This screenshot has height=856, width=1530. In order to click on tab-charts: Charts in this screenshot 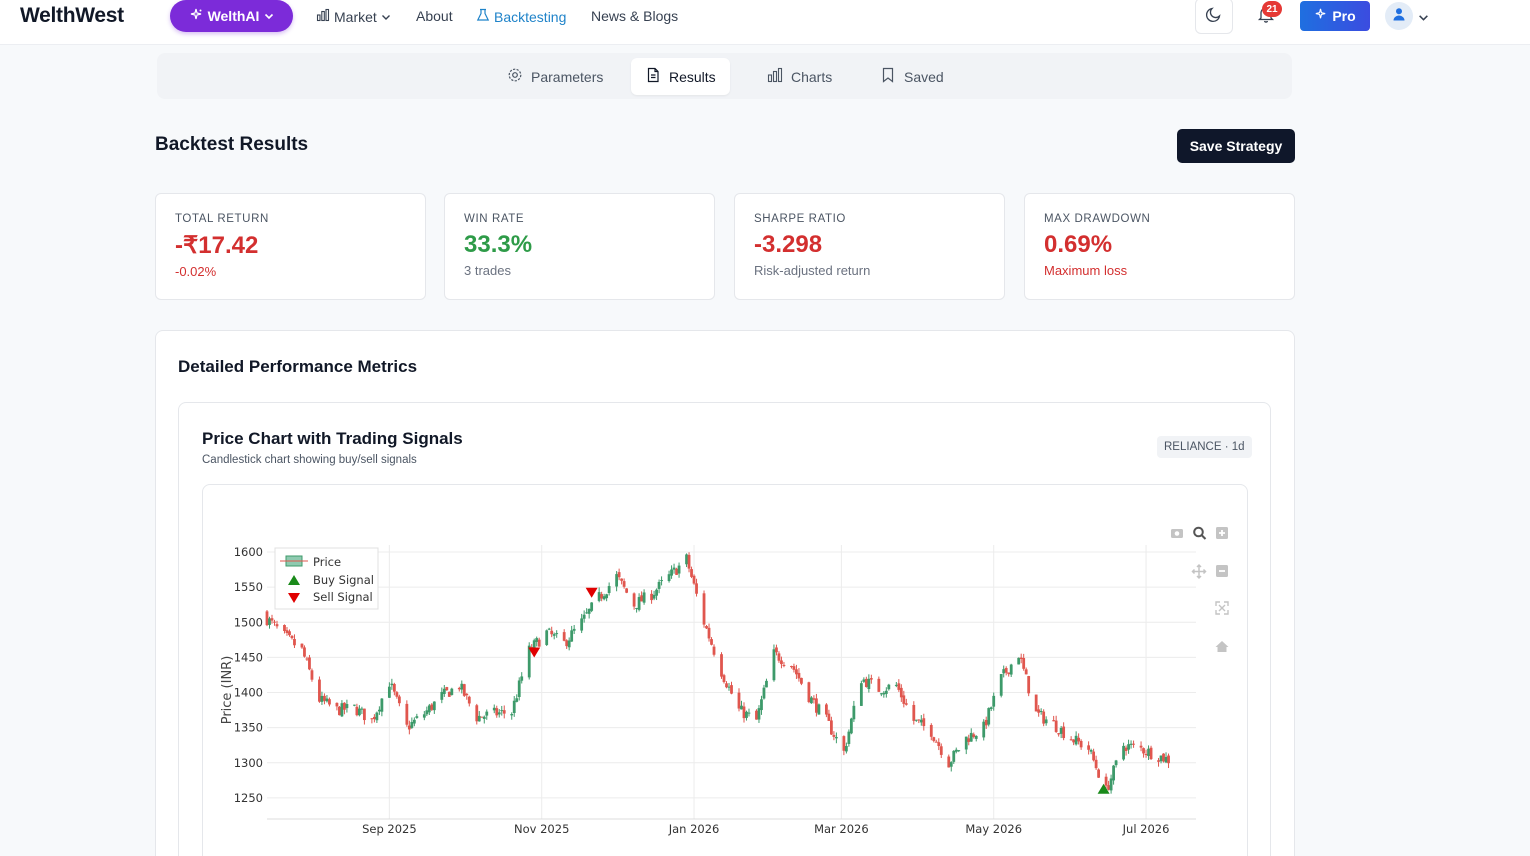, I will do `click(799, 76)`.